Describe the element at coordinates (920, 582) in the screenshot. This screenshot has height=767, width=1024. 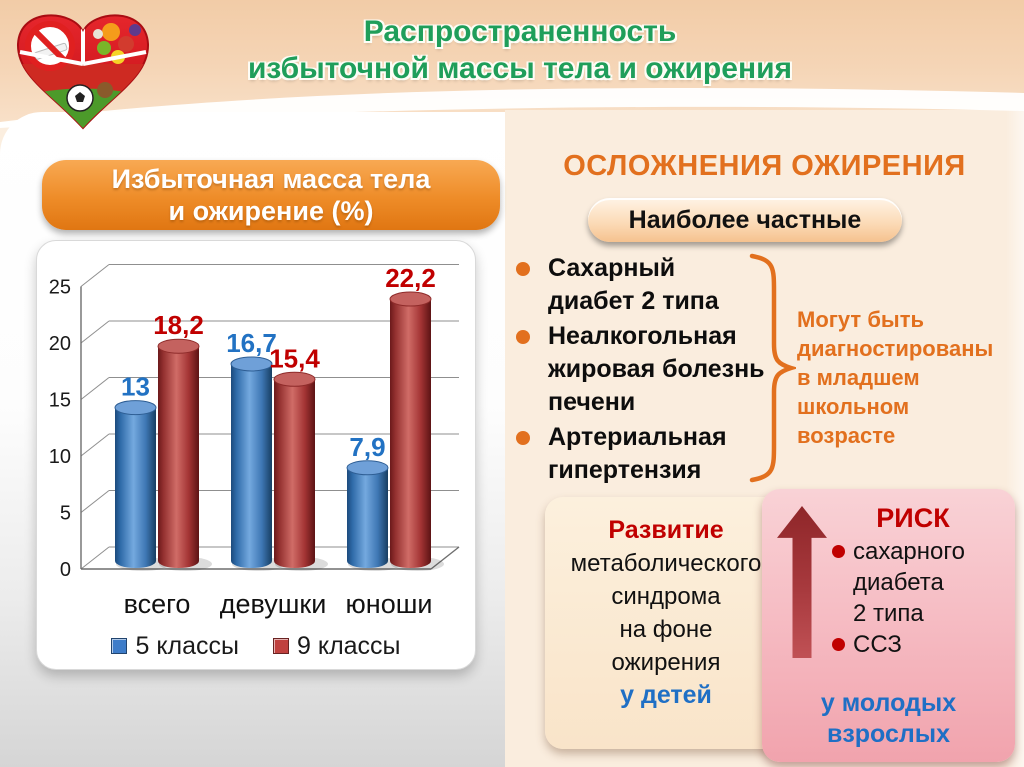
I see `risk-item: сахарного диабета 2 типа` at that location.